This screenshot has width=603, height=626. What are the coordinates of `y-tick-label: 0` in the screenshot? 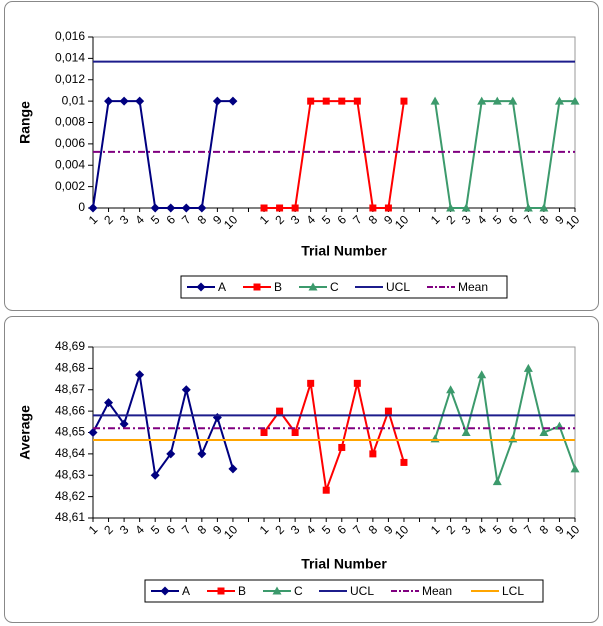 It's located at (81, 207).